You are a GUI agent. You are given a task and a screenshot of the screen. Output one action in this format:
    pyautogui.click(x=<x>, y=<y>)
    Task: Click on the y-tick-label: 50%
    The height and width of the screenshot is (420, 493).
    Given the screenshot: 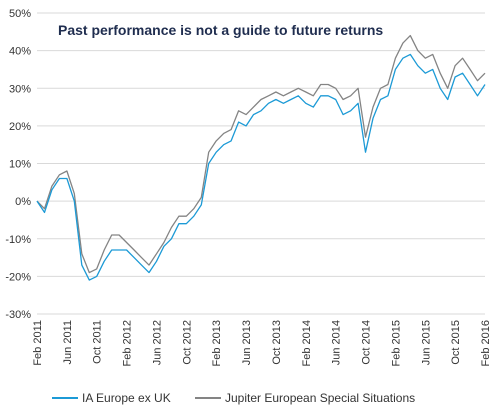 What is the action you would take?
    pyautogui.click(x=20, y=14)
    